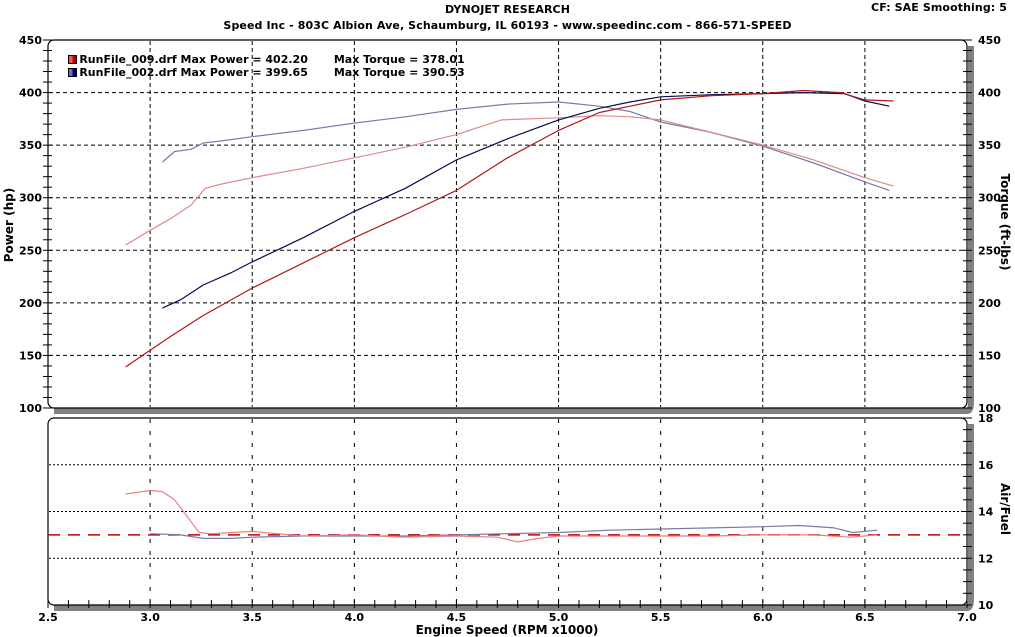 The image size is (1015, 637). Describe the element at coordinates (507, 630) in the screenshot. I see `x-axis-label: Engine Speed (RPM x1000)` at that location.